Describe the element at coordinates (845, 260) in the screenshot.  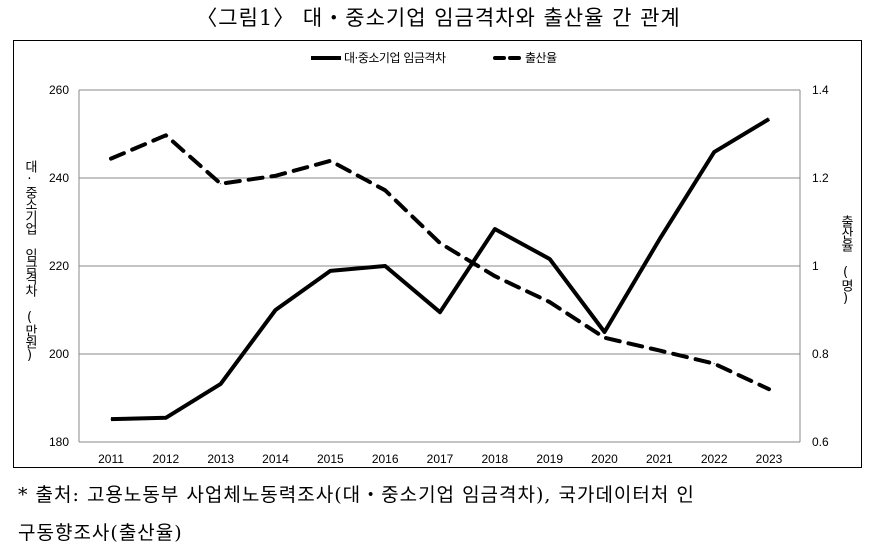
I see `right-axis-label: 출산율 (명)` at that location.